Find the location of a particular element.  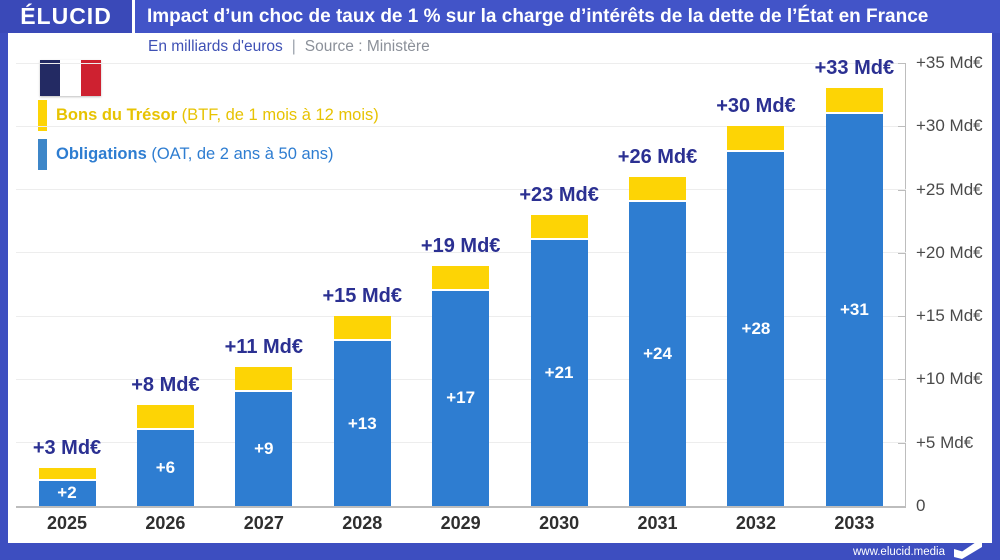

legend-label-btf: Bons du Trésor is located at coordinates (117, 115).